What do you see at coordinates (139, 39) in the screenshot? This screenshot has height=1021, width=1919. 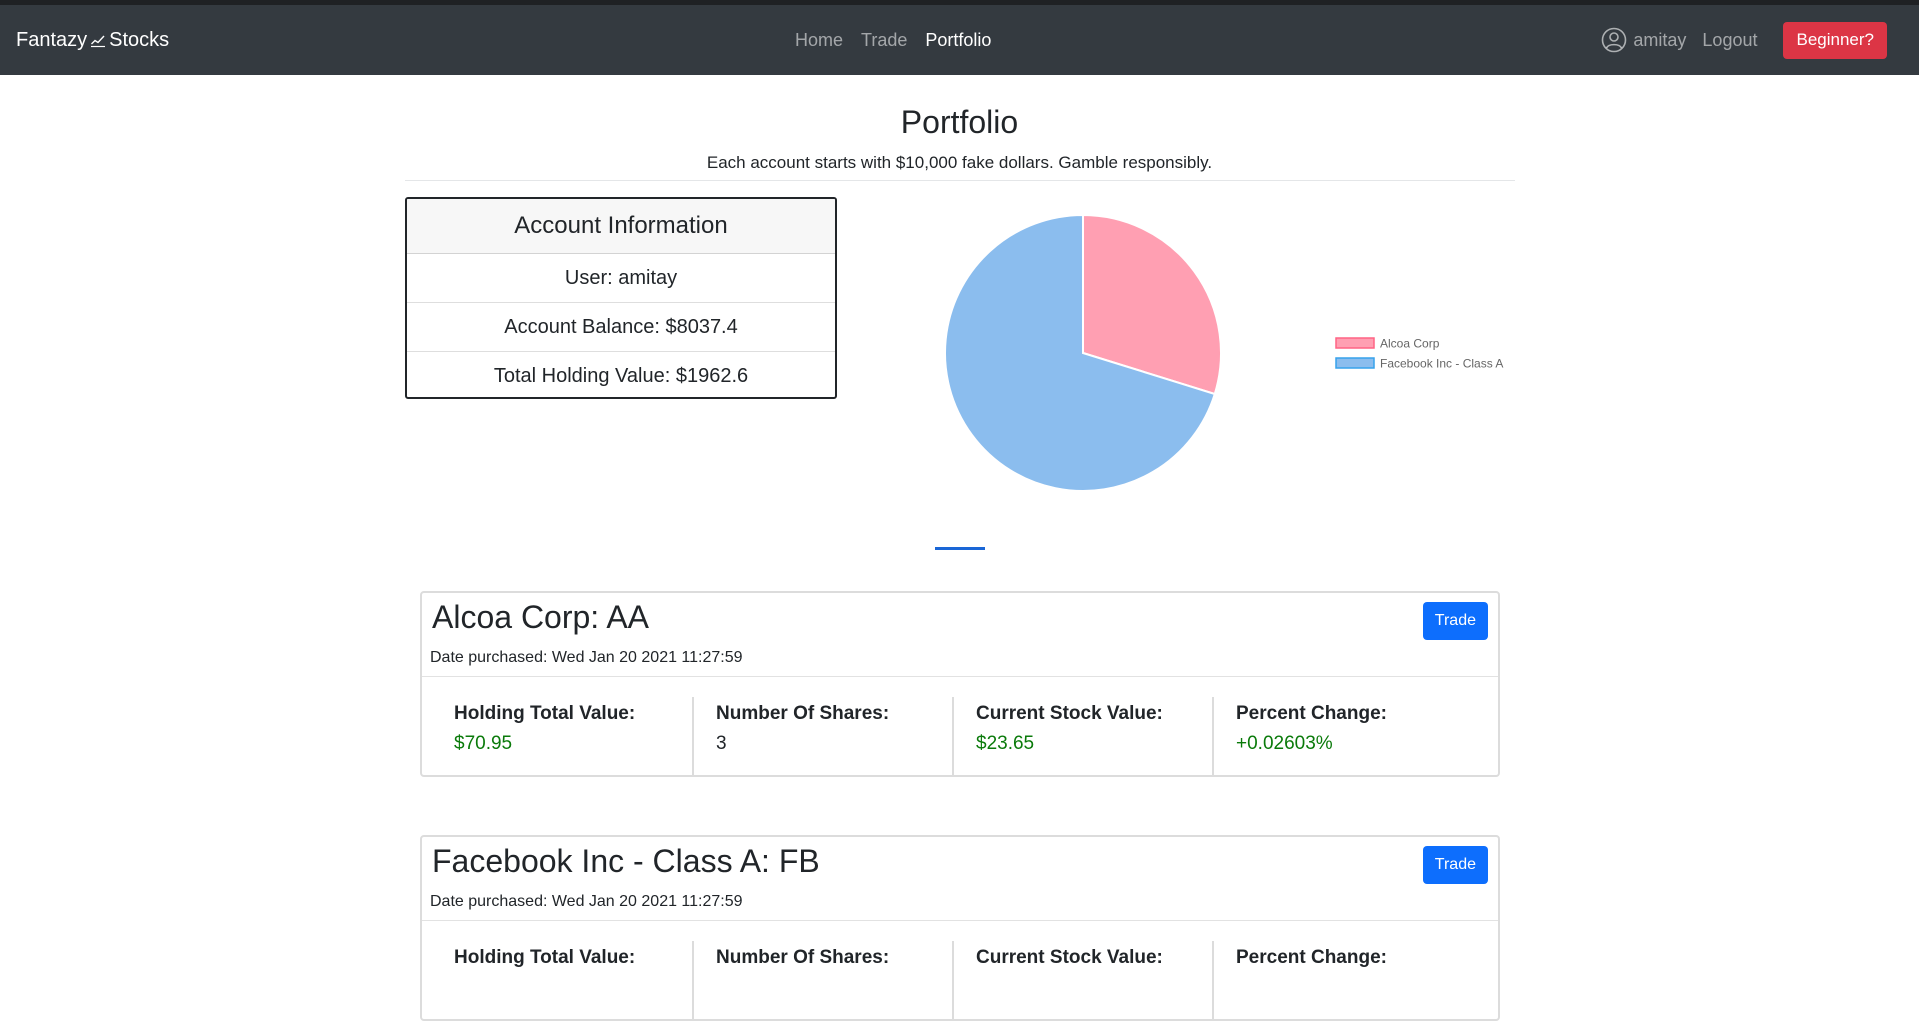 I see `brand-text-right: Stocks` at bounding box center [139, 39].